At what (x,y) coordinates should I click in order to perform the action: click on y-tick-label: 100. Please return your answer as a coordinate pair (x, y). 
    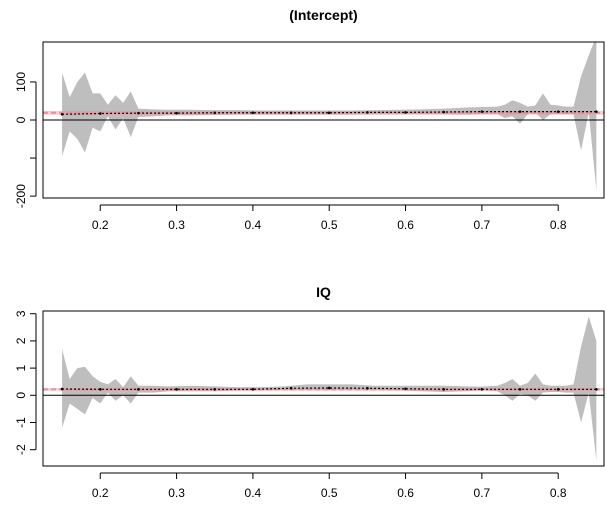
    Looking at the image, I should click on (21, 82).